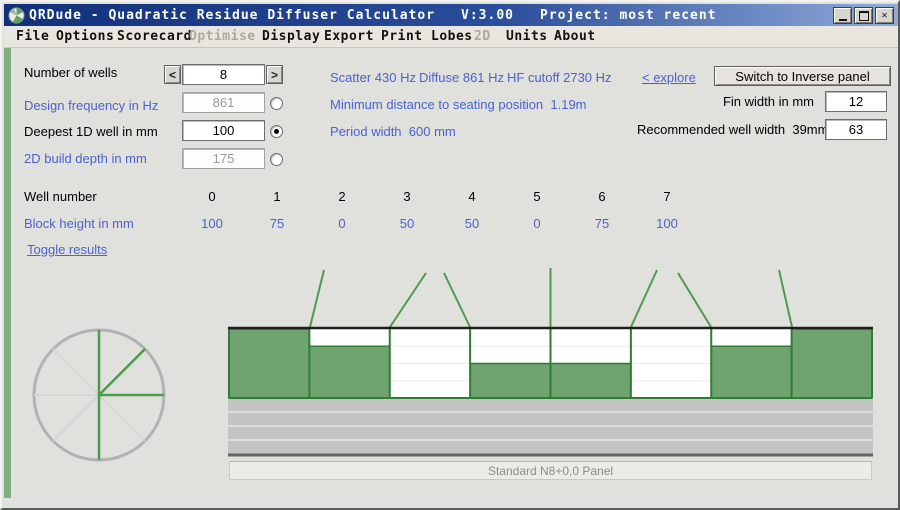 The width and height of the screenshot is (900, 510). Describe the element at coordinates (462, 77) in the screenshot. I see `diffuse-value: Diffuse 861 Hz` at that location.